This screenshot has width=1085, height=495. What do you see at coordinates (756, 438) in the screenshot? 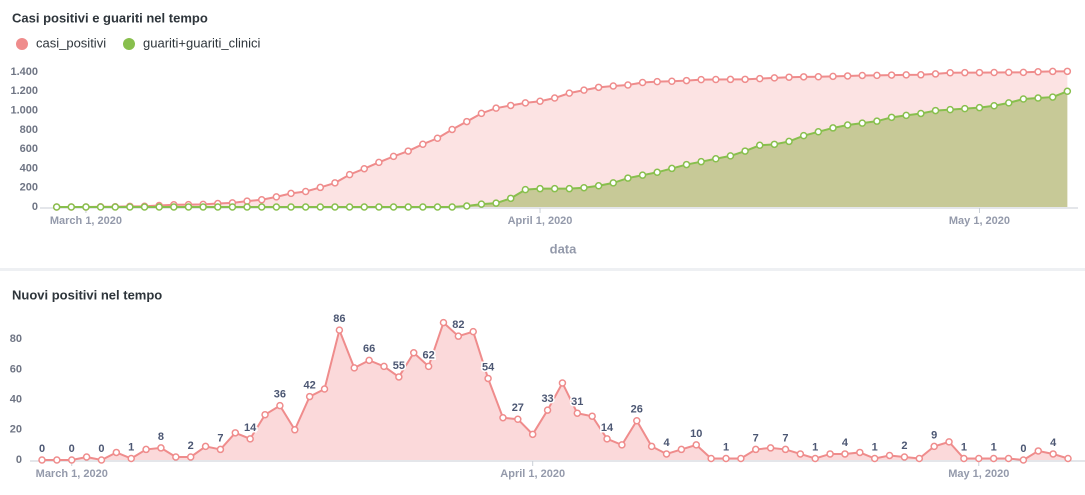
I see `data-label: 7` at bounding box center [756, 438].